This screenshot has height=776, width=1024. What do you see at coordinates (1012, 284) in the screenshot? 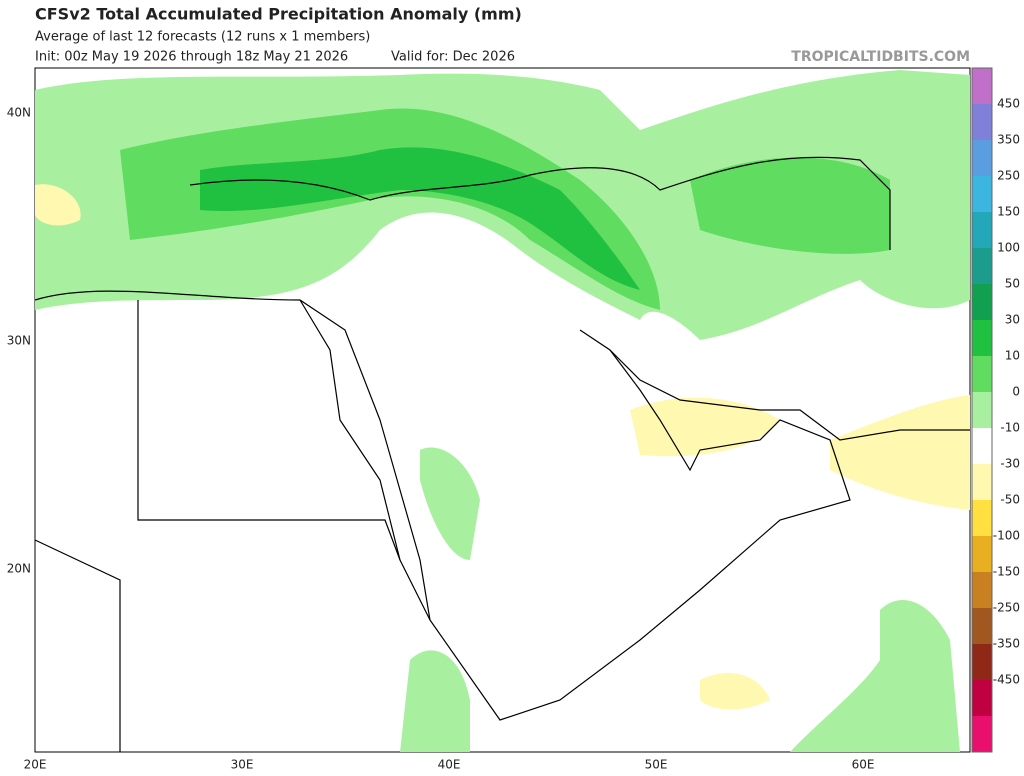
I see `colorbar-label: 50` at bounding box center [1012, 284].